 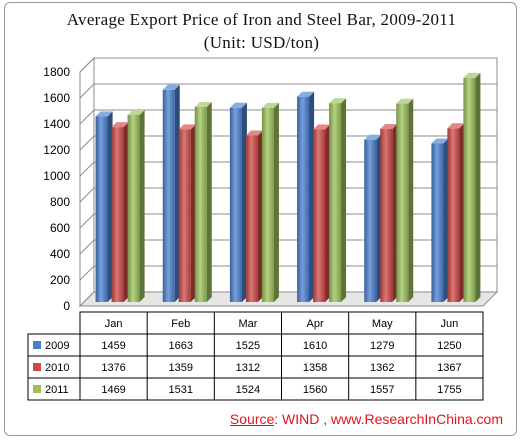 I want to click on table-body, so click(x=255, y=367).